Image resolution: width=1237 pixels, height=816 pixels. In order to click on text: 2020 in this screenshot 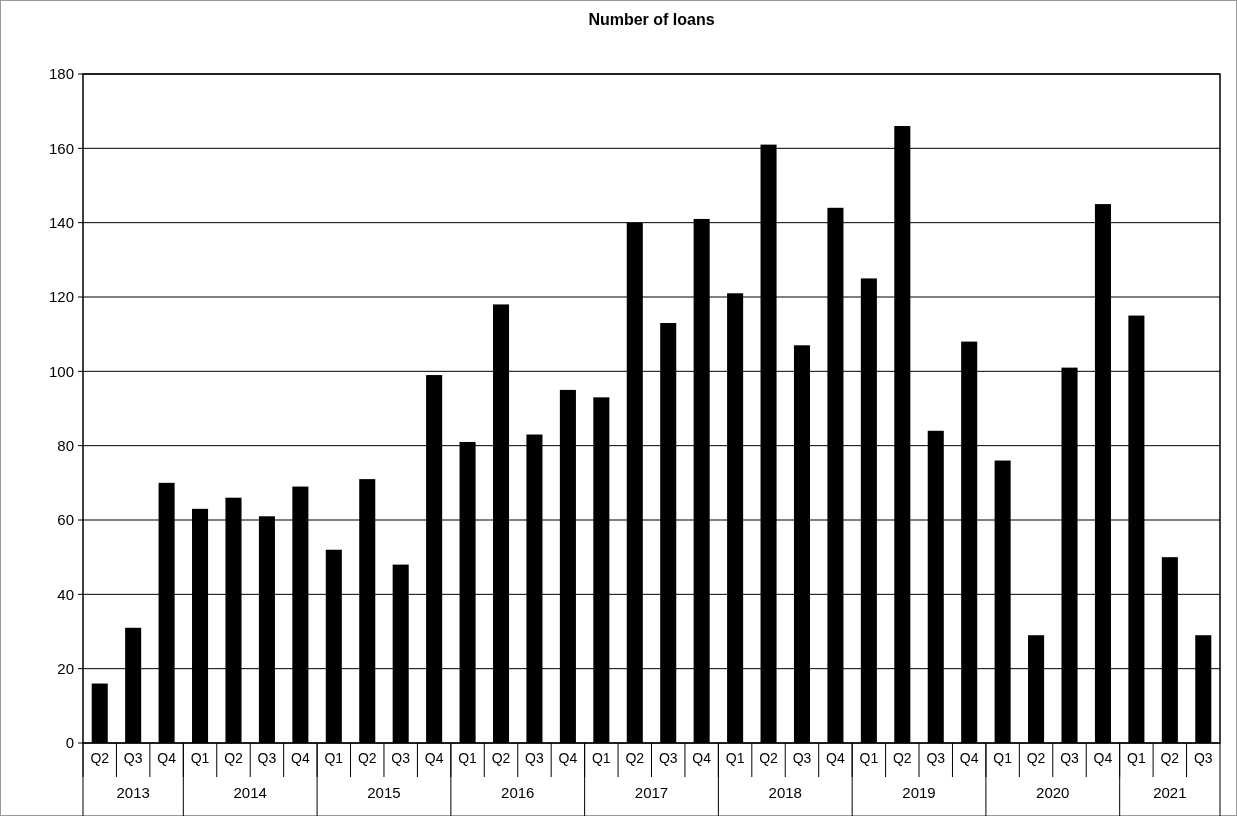, I will do `click(1053, 792)`.